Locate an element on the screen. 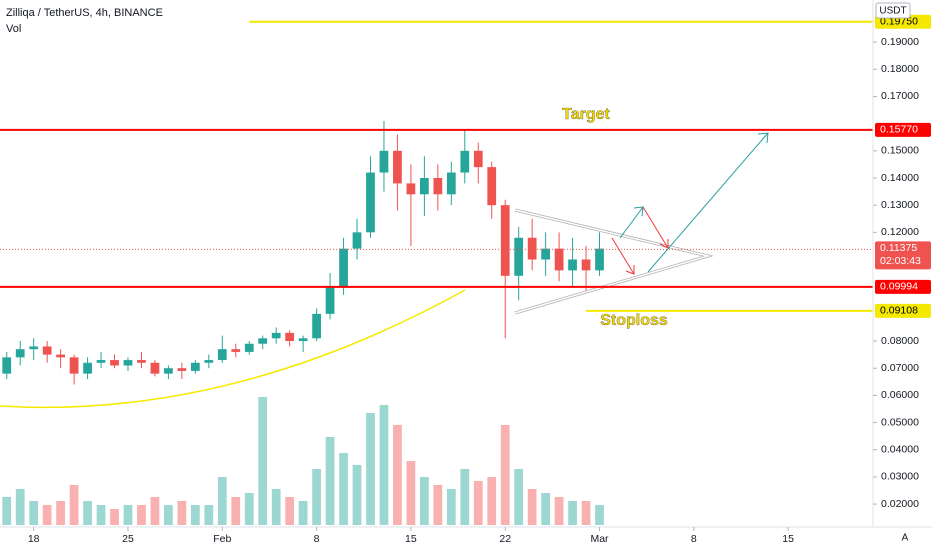  annotation-target: Target is located at coordinates (586, 114).